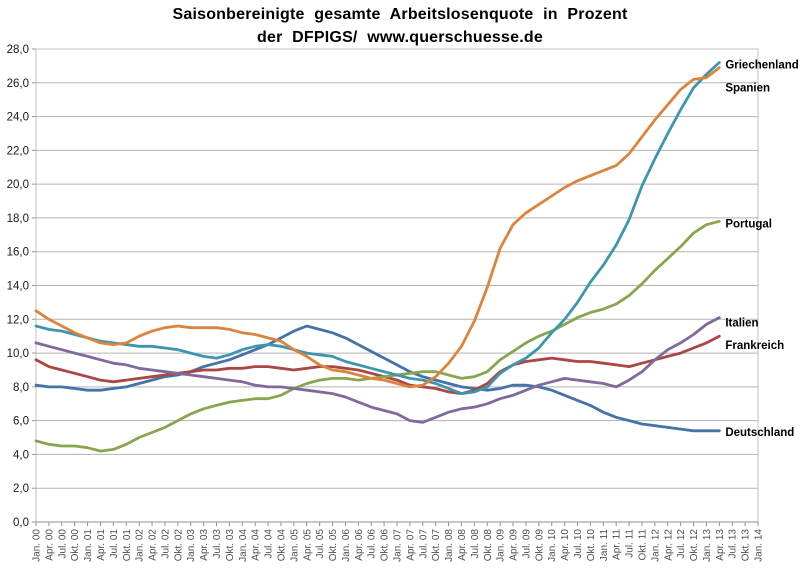 Image resolution: width=800 pixels, height=568 pixels. Describe the element at coordinates (423, 544) in the screenshot. I see `x-axis-tick-label: Jul. 07` at that location.